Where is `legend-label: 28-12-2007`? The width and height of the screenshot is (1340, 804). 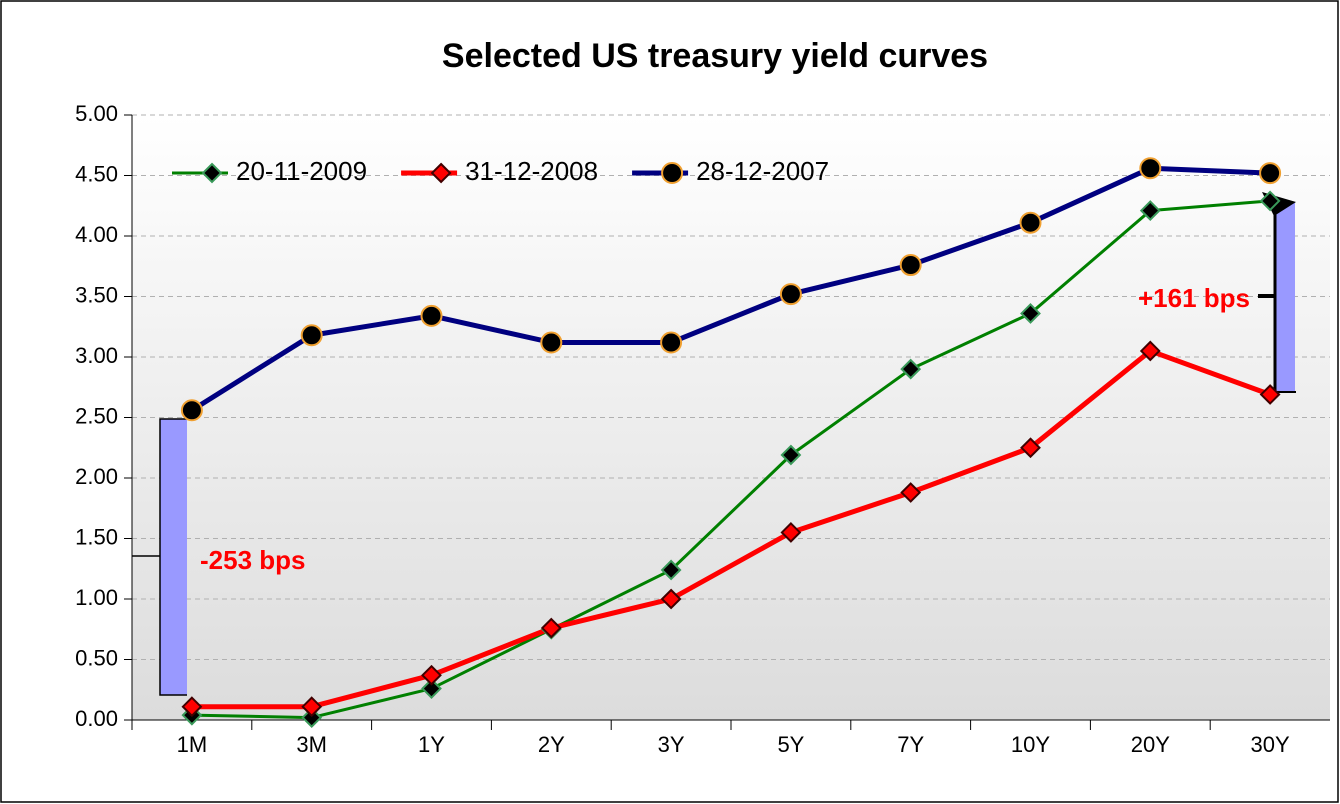
legend-label: 28-12-2007 is located at coordinates (762, 171).